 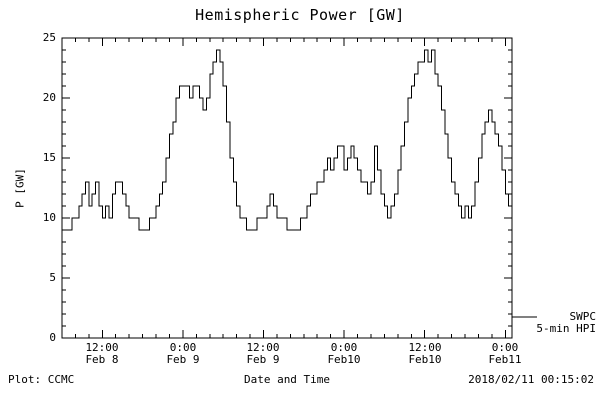 What do you see at coordinates (583, 316) in the screenshot?
I see `legend-source-label: SWPC` at bounding box center [583, 316].